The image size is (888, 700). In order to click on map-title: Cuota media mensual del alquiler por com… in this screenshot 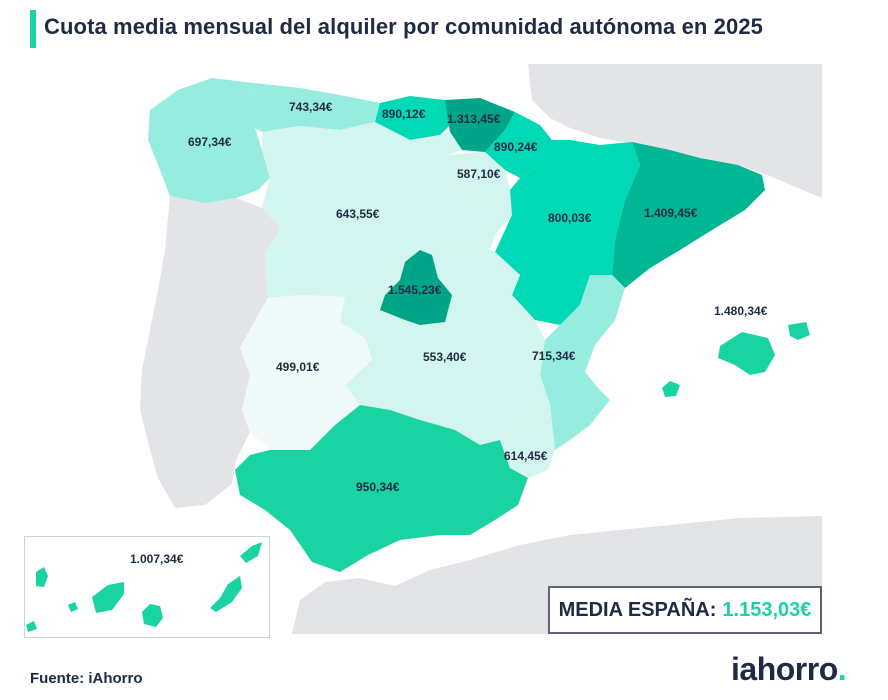, I will do `click(404, 26)`.